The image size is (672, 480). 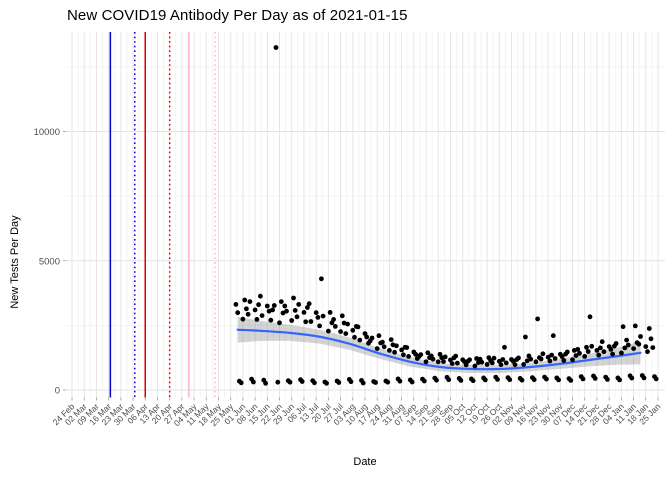 What do you see at coordinates (439, 349) in the screenshot?
I see `smooth-line` at bounding box center [439, 349].